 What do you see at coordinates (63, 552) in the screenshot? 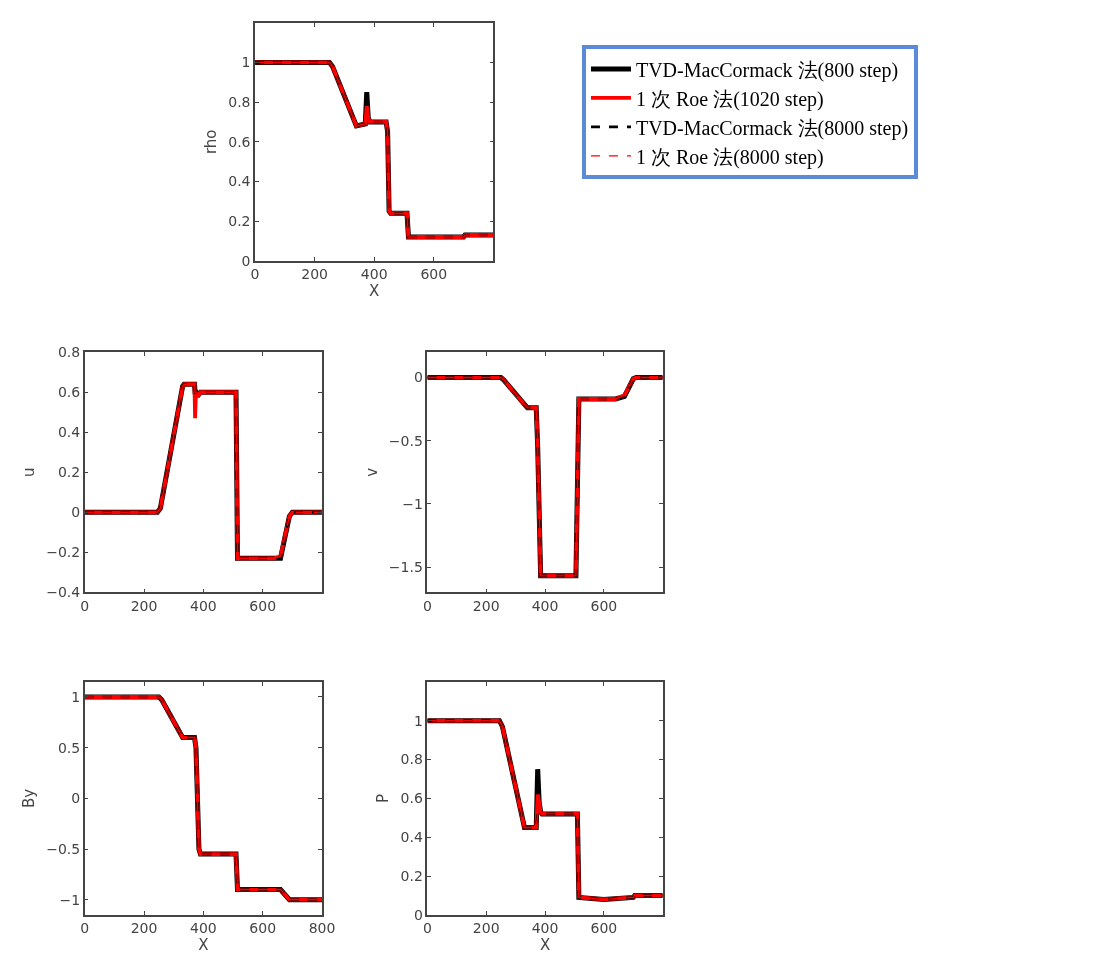
I see `y-tick-label: −0.2` at bounding box center [63, 552].